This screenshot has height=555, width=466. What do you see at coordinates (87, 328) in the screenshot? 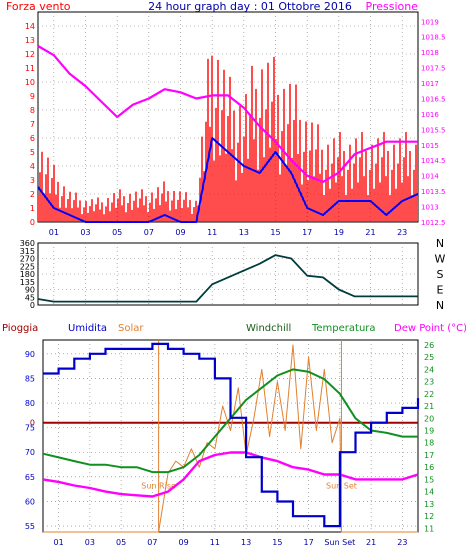
I see `legend-item: Umidita` at bounding box center [87, 328].